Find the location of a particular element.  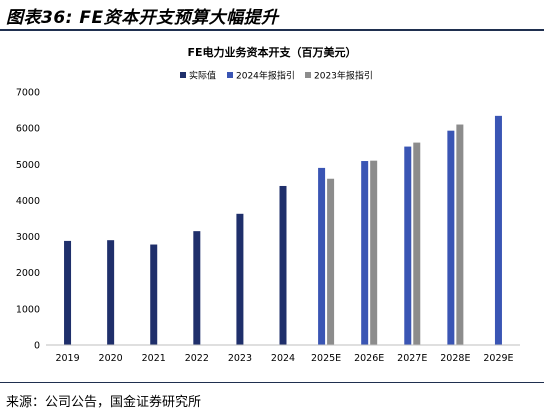

title-rule is located at coordinates (272, 30).